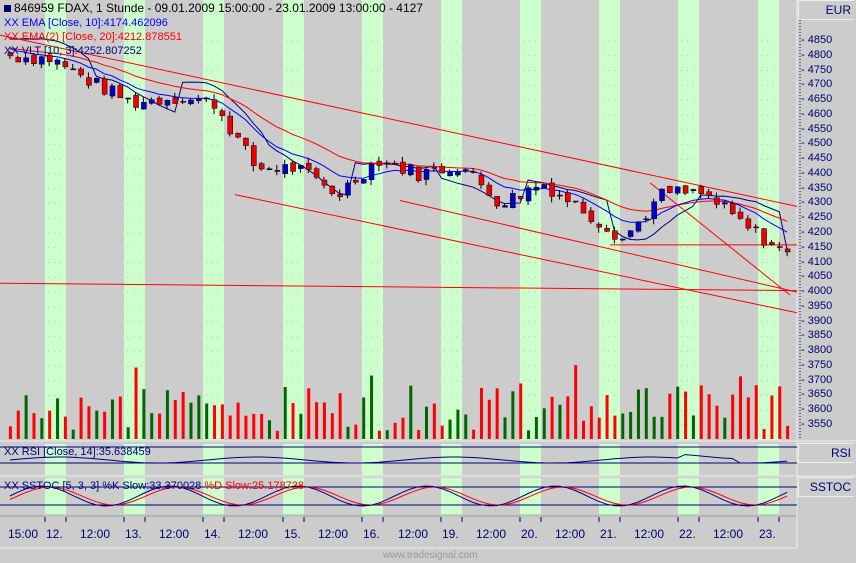 Image resolution: width=856 pixels, height=563 pixels. I want to click on time-tick: 13., so click(133, 534).